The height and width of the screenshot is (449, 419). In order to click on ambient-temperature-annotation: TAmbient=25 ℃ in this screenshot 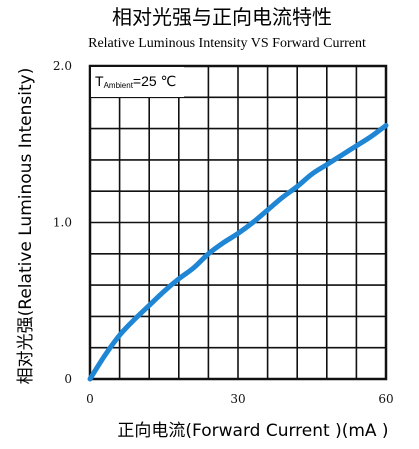, I will do `click(135, 81)`.